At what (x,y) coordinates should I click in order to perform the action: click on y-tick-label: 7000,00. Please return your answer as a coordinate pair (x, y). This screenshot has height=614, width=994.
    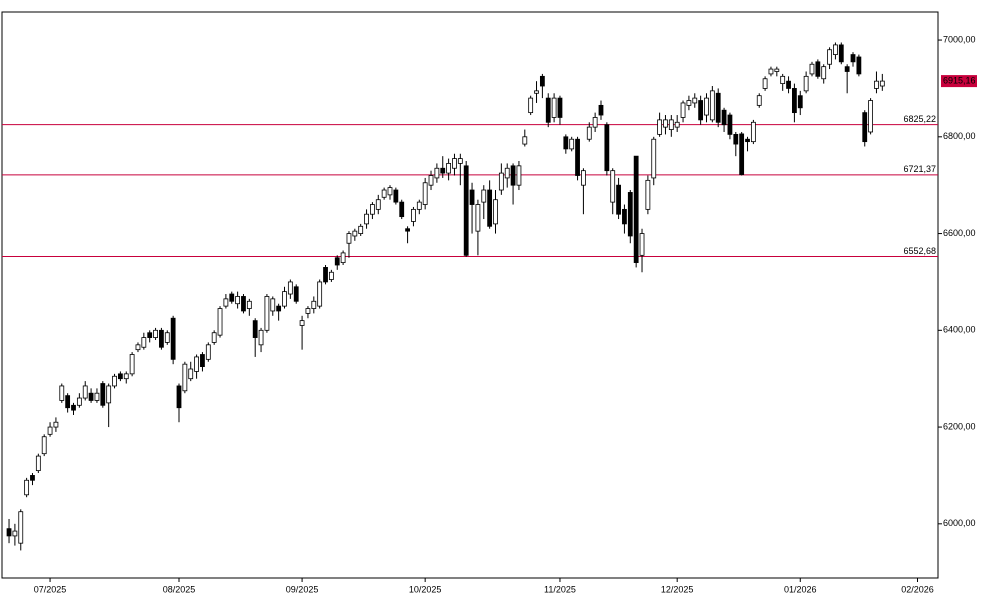
    Looking at the image, I should click on (959, 39).